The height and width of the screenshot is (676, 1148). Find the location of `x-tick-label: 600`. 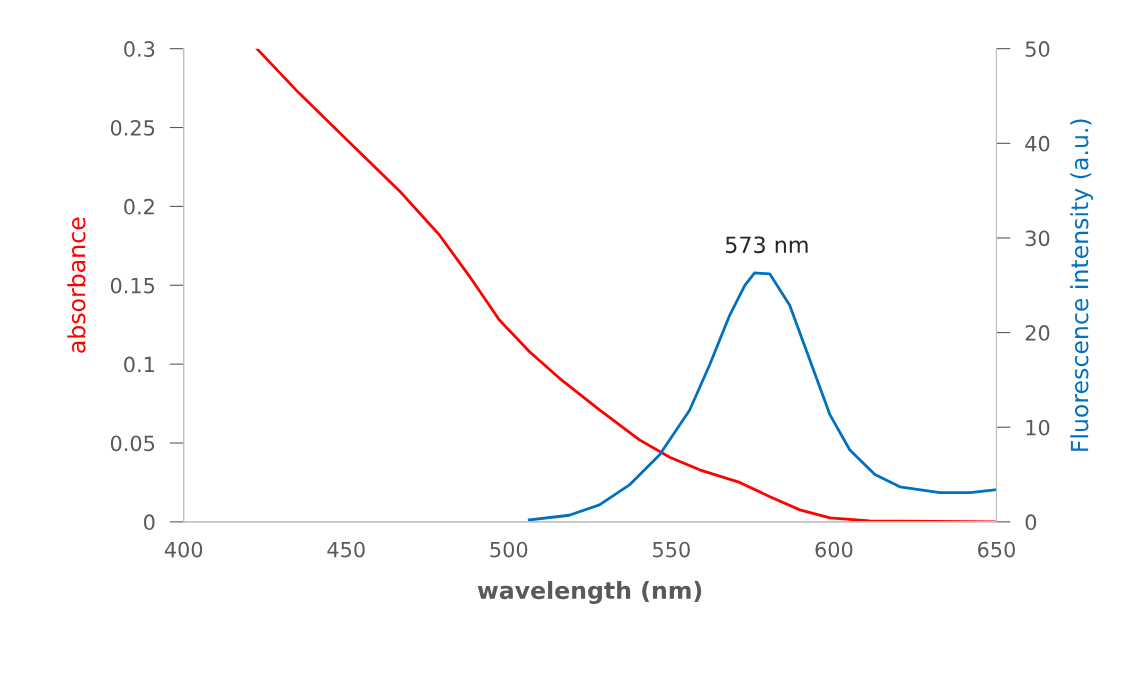

x-tick-label: 600 is located at coordinates (834, 549).